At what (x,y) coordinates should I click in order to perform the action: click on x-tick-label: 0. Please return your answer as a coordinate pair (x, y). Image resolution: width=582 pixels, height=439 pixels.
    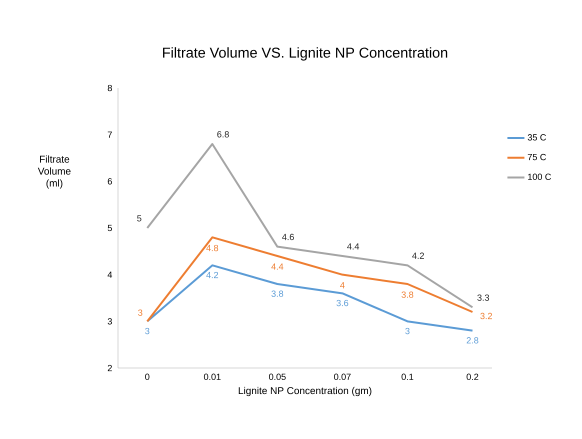
    Looking at the image, I should click on (147, 377).